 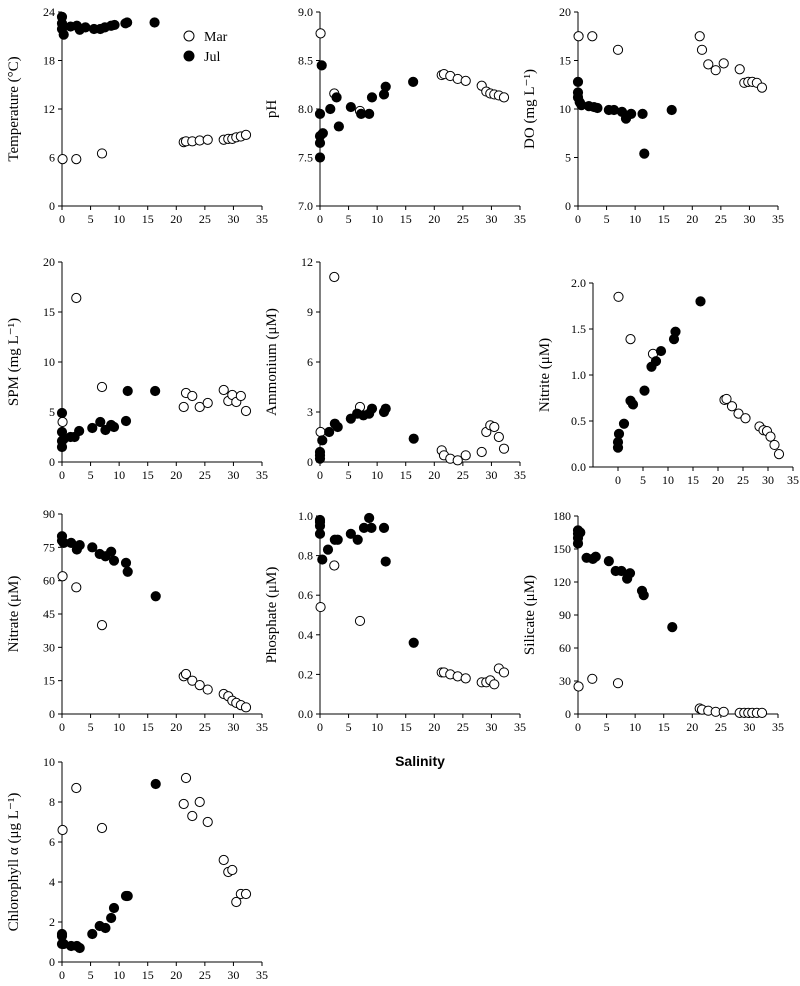 What do you see at coordinates (310, 312) in the screenshot?
I see `y-tick-label: 9` at bounding box center [310, 312].